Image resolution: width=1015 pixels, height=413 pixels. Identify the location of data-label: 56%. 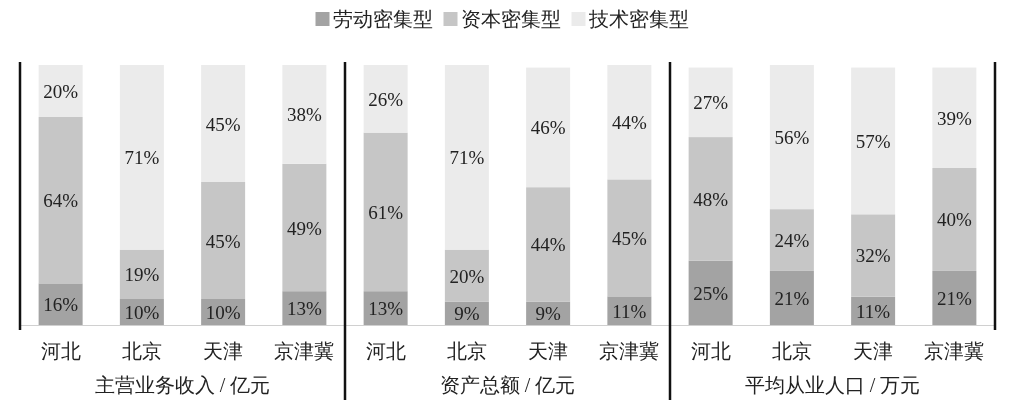
(792, 138).